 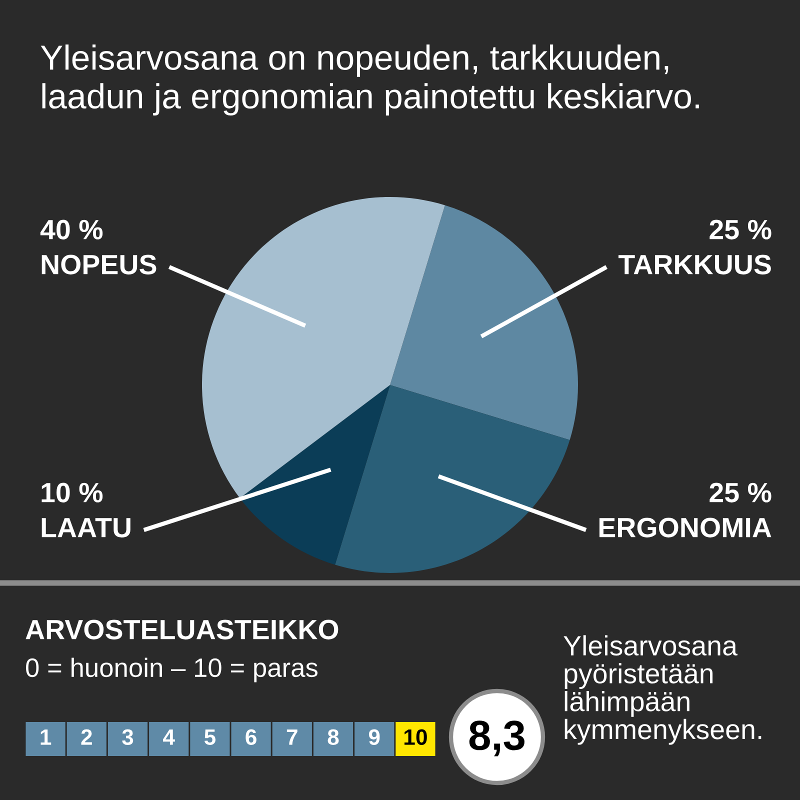 I want to click on text: Yleisarvosana pyöristetään lähimpään kymmenykseen., so click(x=663, y=690).